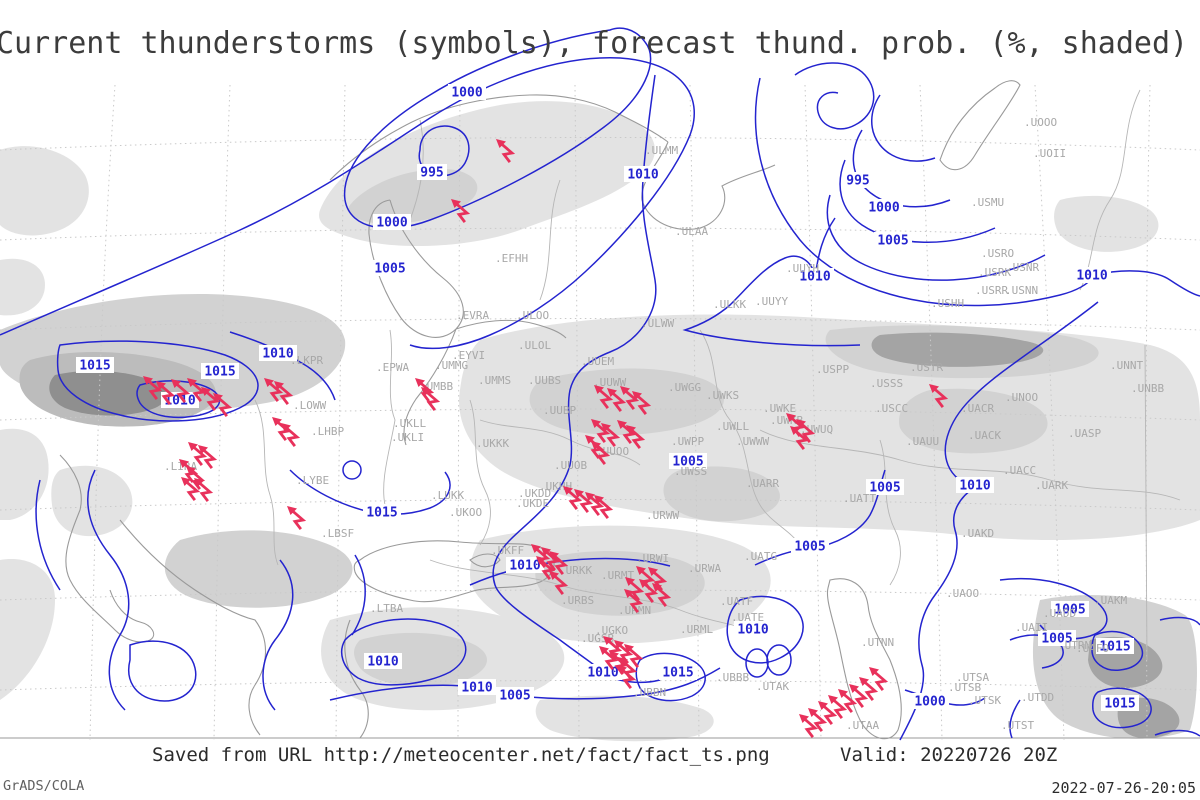 The width and height of the screenshot is (1200, 800). Describe the element at coordinates (729, 304) in the screenshot. I see `station-label: .ULKK` at that location.